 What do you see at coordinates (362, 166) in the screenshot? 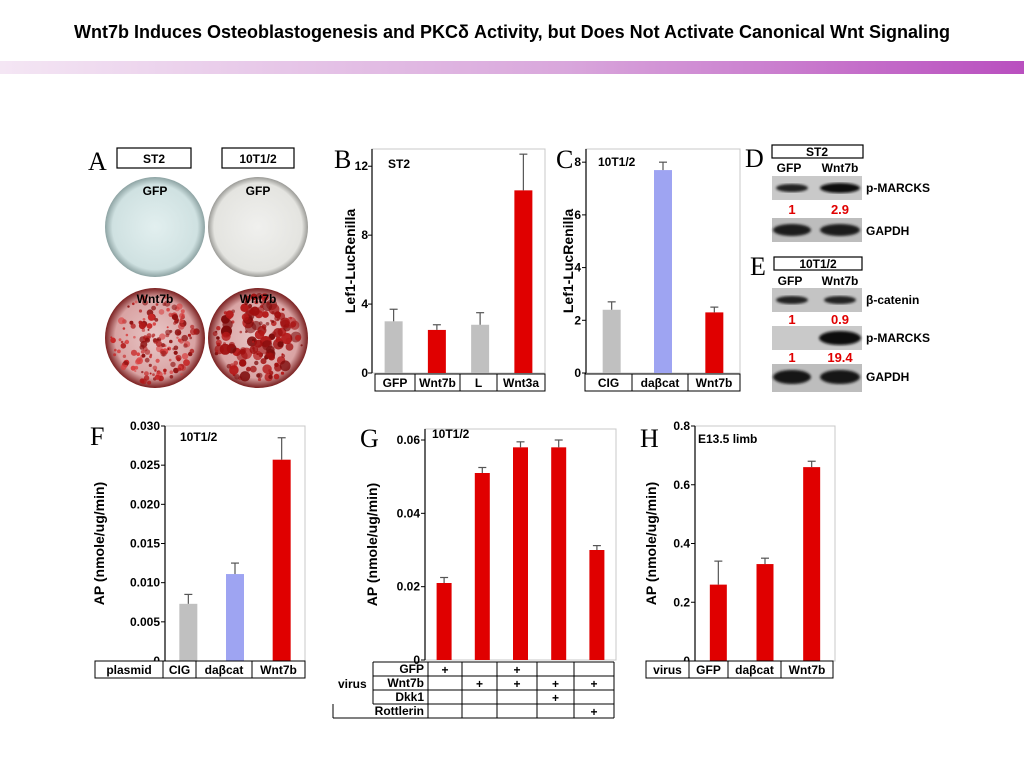
I see `y-tick-label: 12` at bounding box center [362, 166].